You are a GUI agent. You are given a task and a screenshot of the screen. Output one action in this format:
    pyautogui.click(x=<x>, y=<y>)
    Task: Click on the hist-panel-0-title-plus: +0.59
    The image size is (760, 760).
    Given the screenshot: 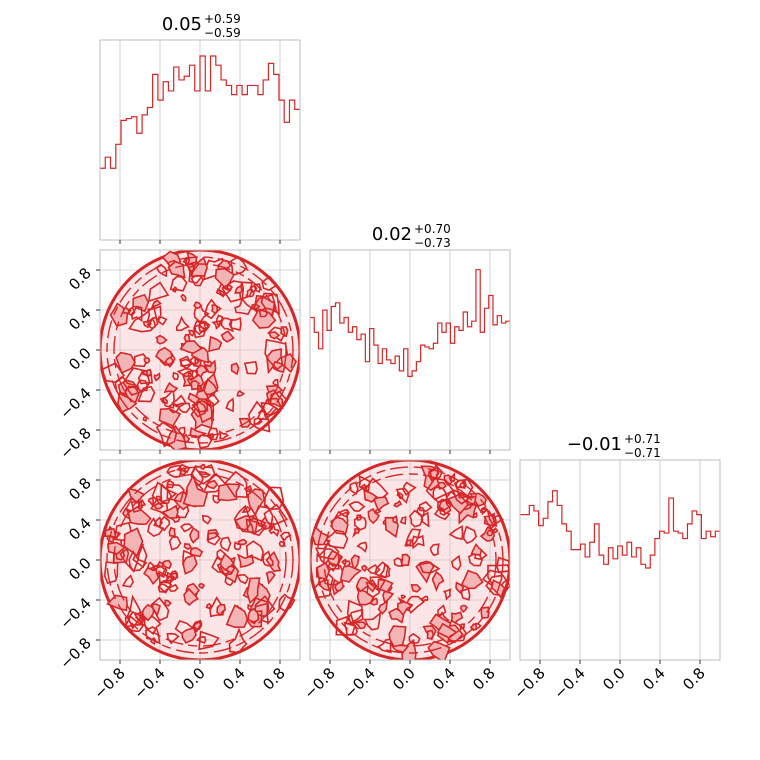 What is the action you would take?
    pyautogui.click(x=222, y=19)
    